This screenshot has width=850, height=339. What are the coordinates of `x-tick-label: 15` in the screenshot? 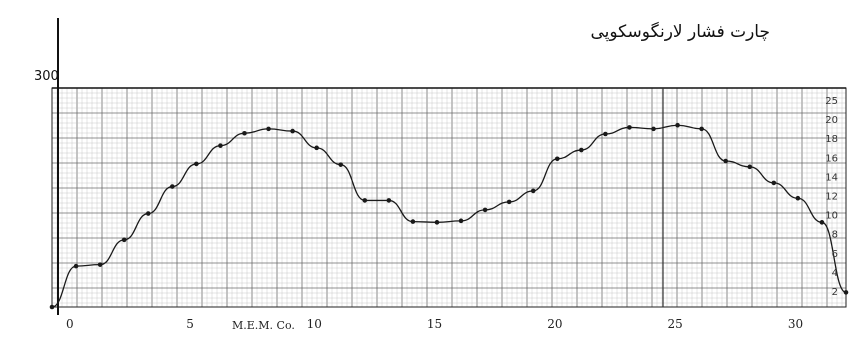 It's located at (434, 324).